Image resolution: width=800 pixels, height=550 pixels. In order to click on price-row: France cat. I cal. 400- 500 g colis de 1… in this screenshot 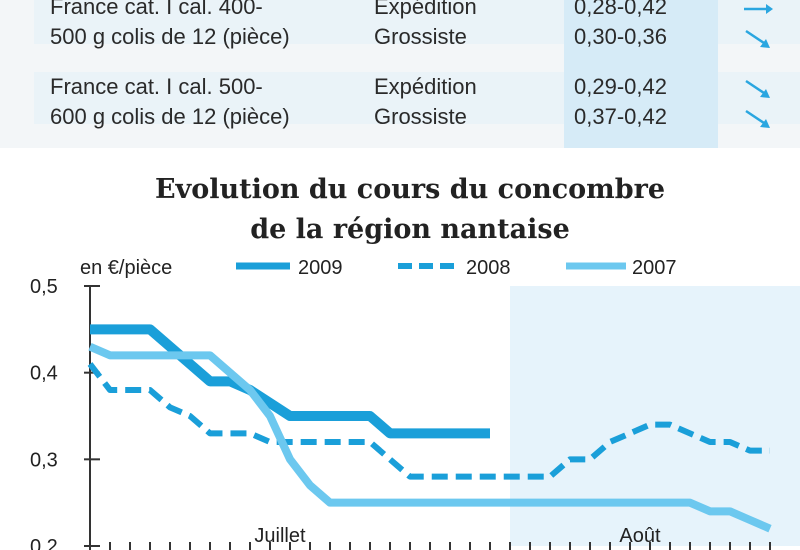, I will do `click(417, 24)`.